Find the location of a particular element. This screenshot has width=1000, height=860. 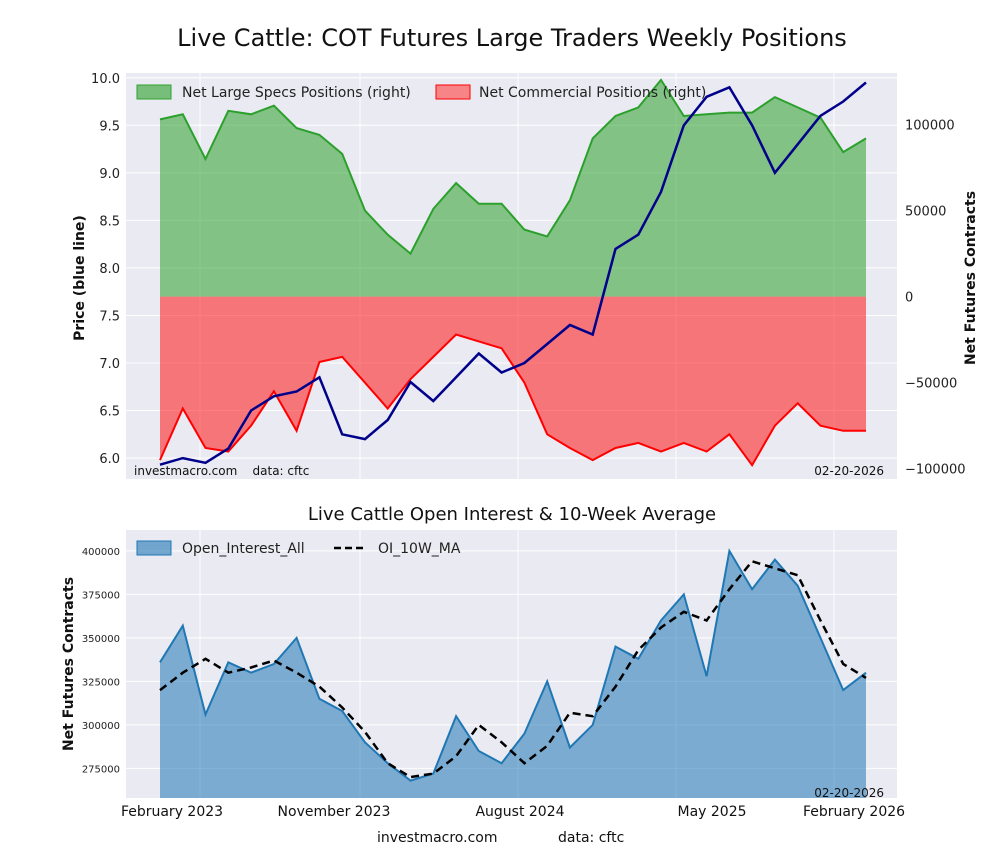

top-left-axis: 10.0 9.5 9.0 8.5 8.0 7.5 7.0 6.5 6.0 is located at coordinates (105, 269).